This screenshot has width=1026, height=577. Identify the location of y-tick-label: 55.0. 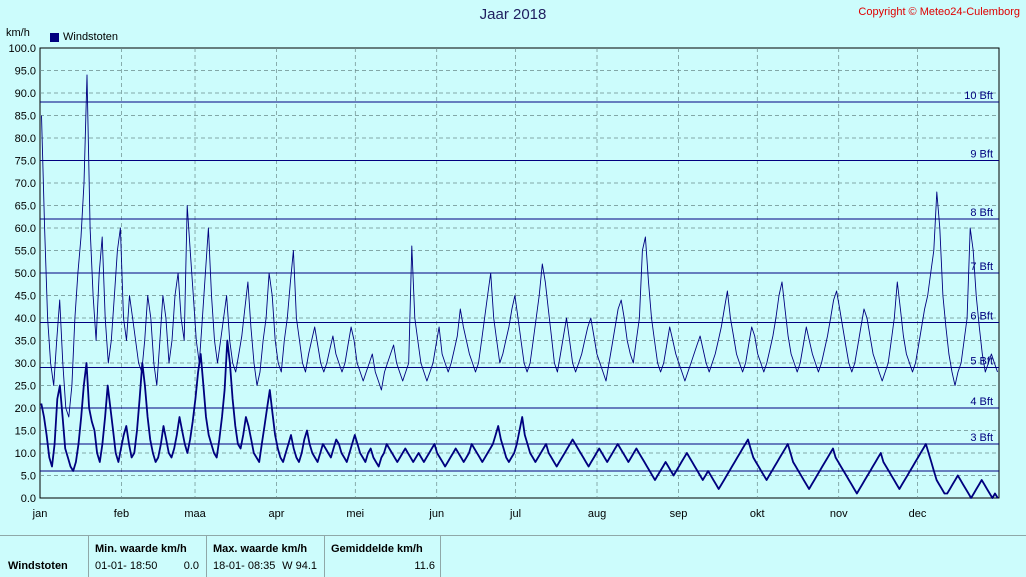
(25, 252).